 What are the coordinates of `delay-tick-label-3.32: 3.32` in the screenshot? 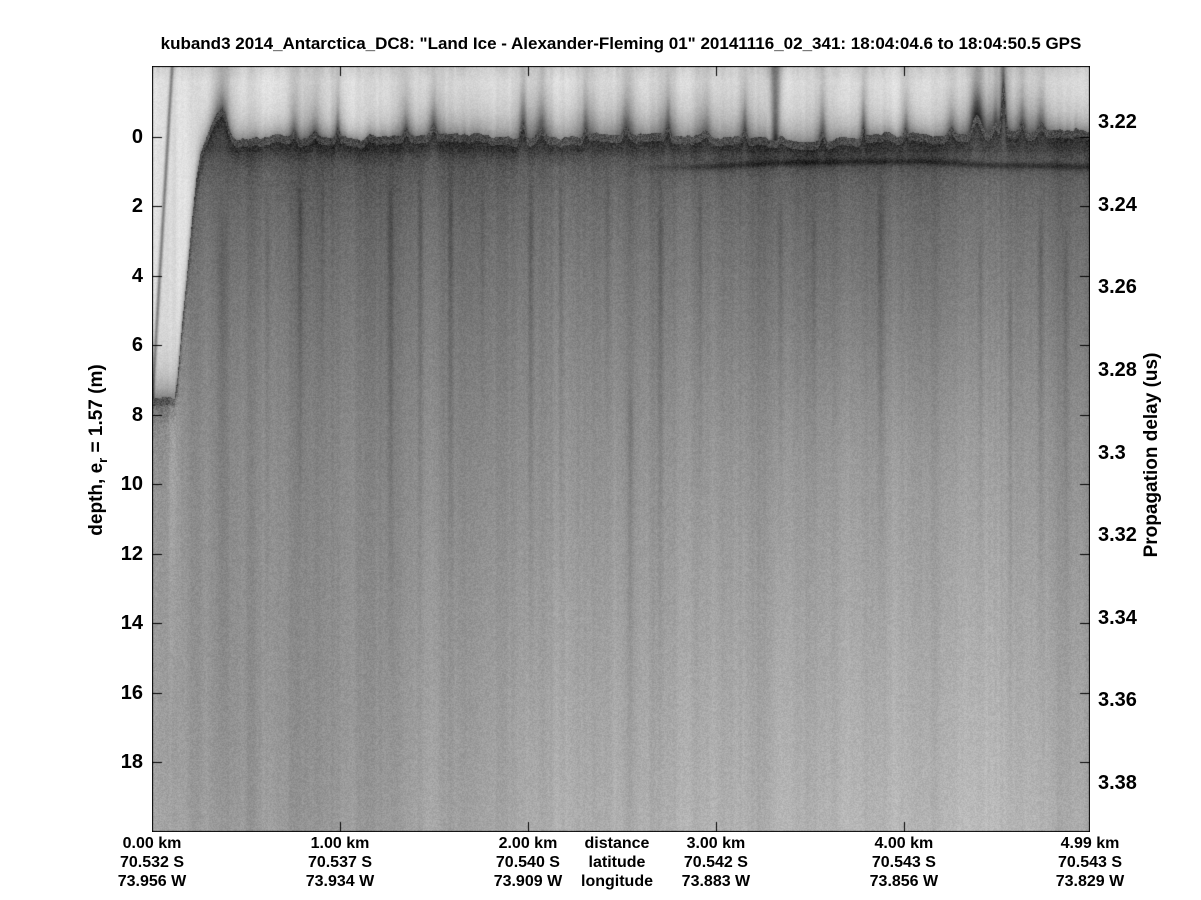 It's located at (1117, 535).